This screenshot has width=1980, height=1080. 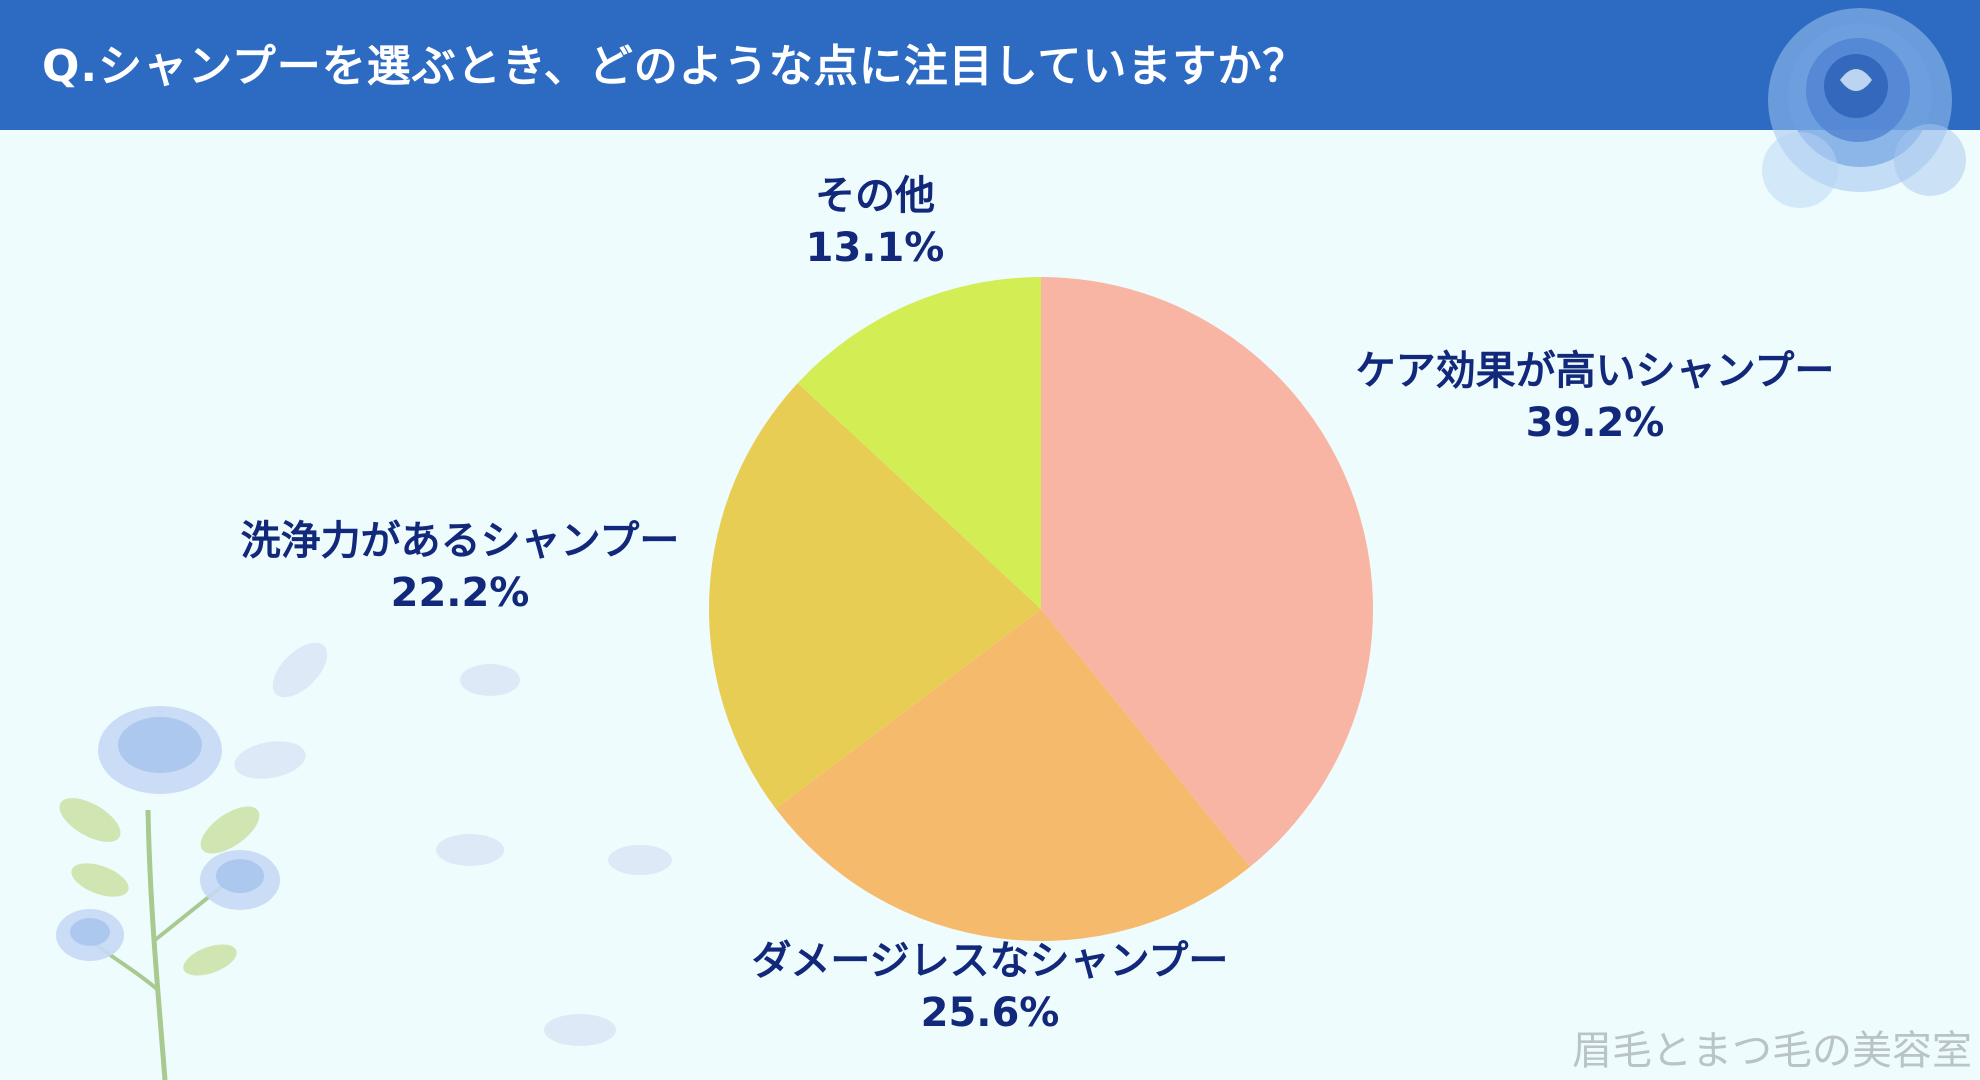 I want to click on slice-label-cleansing-value: 22.2%, so click(x=460, y=593).